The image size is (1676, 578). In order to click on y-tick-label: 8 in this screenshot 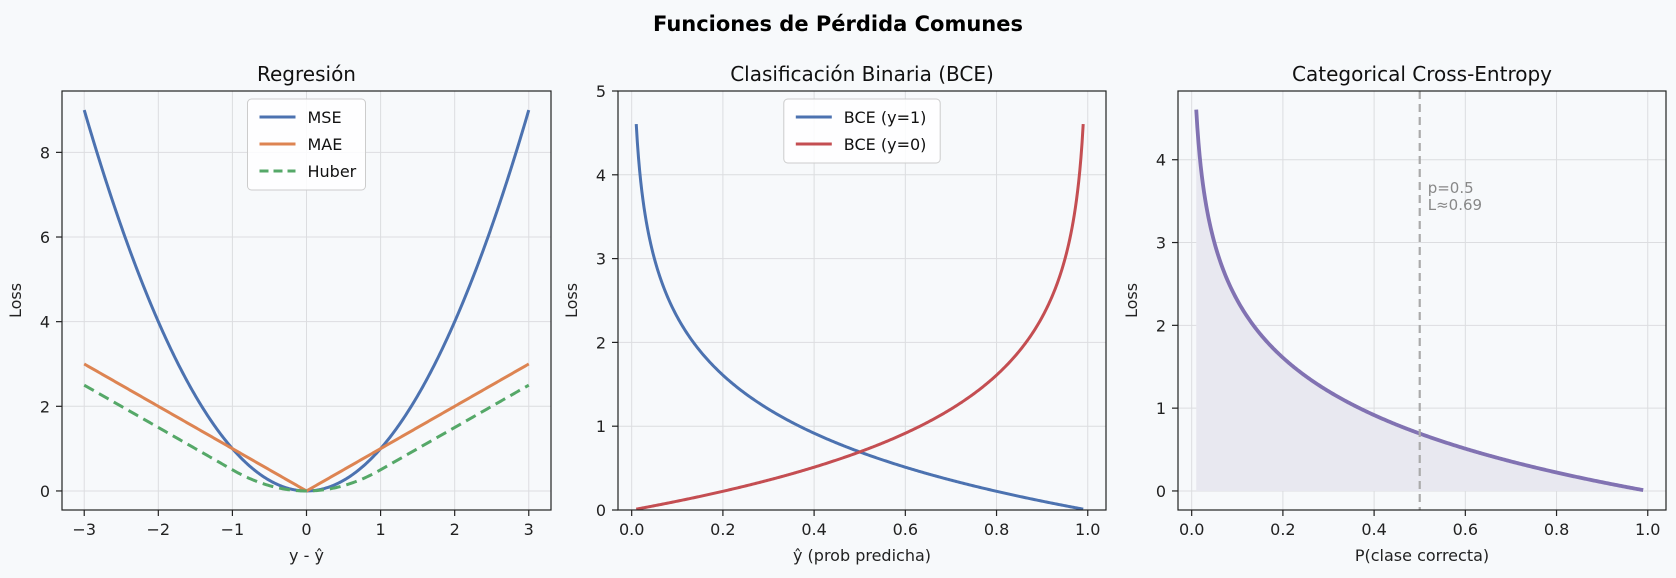, I will do `click(45, 152)`.